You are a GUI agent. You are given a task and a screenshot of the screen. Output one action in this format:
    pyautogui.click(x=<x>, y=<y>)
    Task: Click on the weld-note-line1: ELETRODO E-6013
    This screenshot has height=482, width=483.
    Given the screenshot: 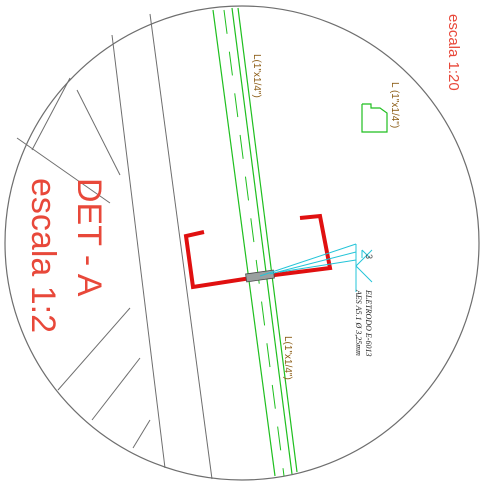 What is the action you would take?
    pyautogui.click(x=368, y=322)
    